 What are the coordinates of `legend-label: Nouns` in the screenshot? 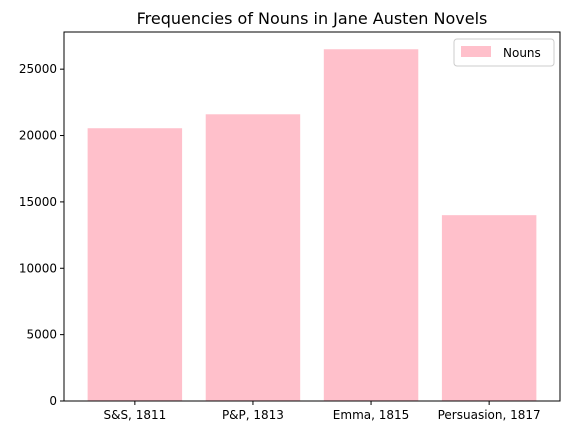 It's located at (522, 53).